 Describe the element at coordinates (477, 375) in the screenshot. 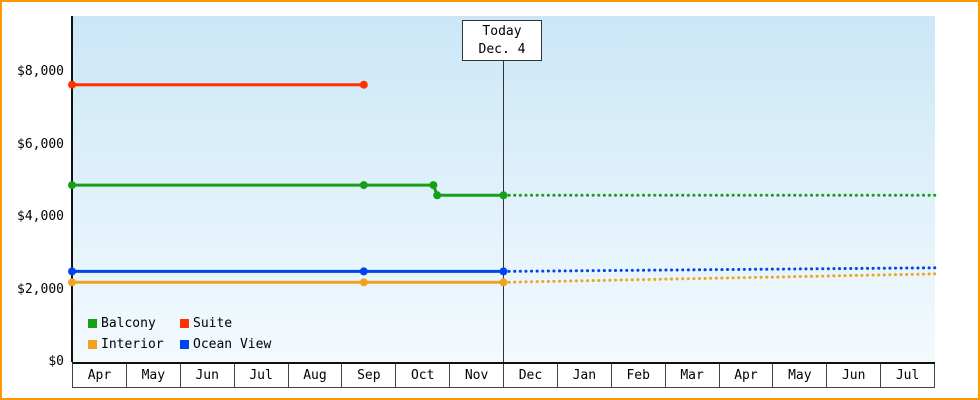

I see `x-axis-month-label: Nov` at that location.